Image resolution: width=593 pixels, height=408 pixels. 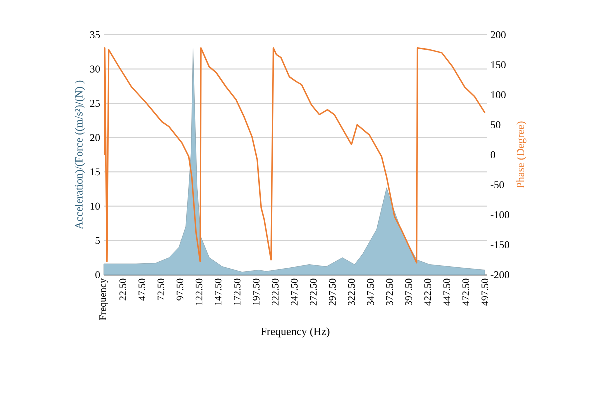 I want to click on x-tick-label: 472.50, so click(x=466, y=292).